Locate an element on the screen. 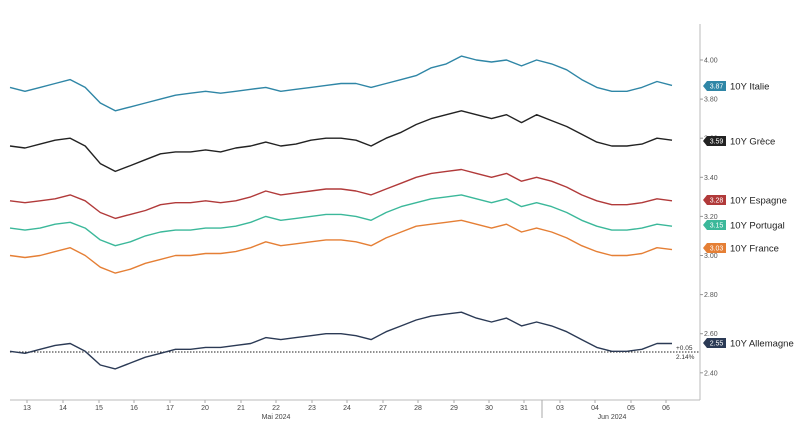 This screenshot has height=422, width=800. x-tick-label: 06 is located at coordinates (666, 408).